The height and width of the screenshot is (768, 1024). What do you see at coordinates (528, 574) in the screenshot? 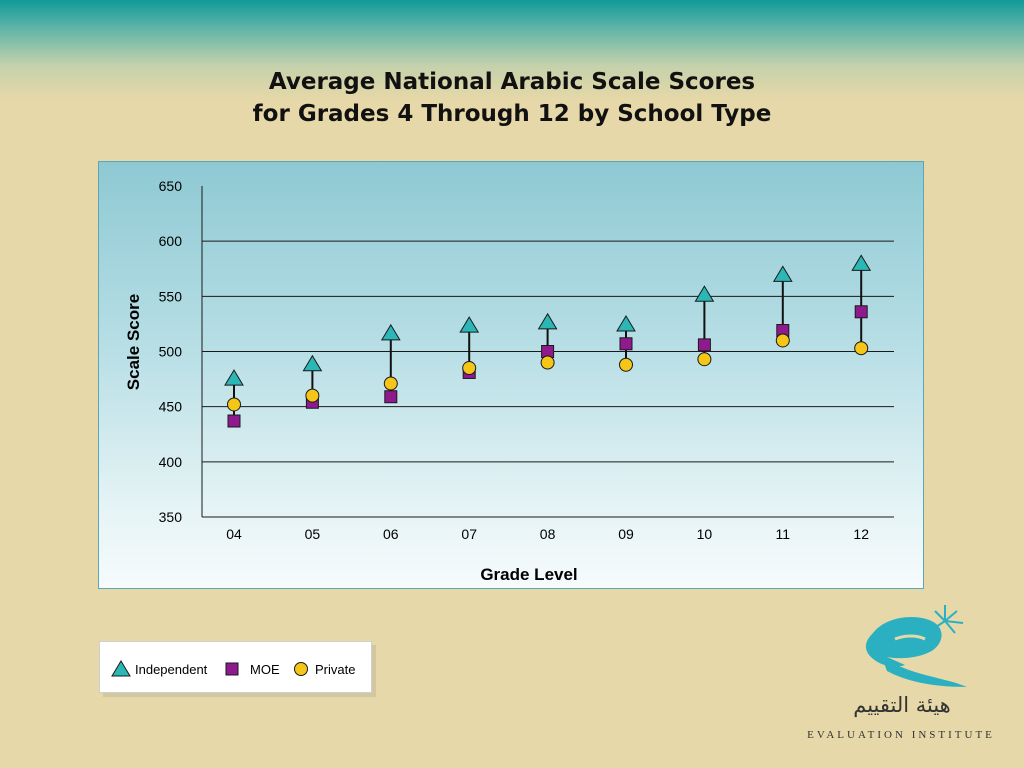
I see `x-axis-title: Grade Level` at bounding box center [528, 574].